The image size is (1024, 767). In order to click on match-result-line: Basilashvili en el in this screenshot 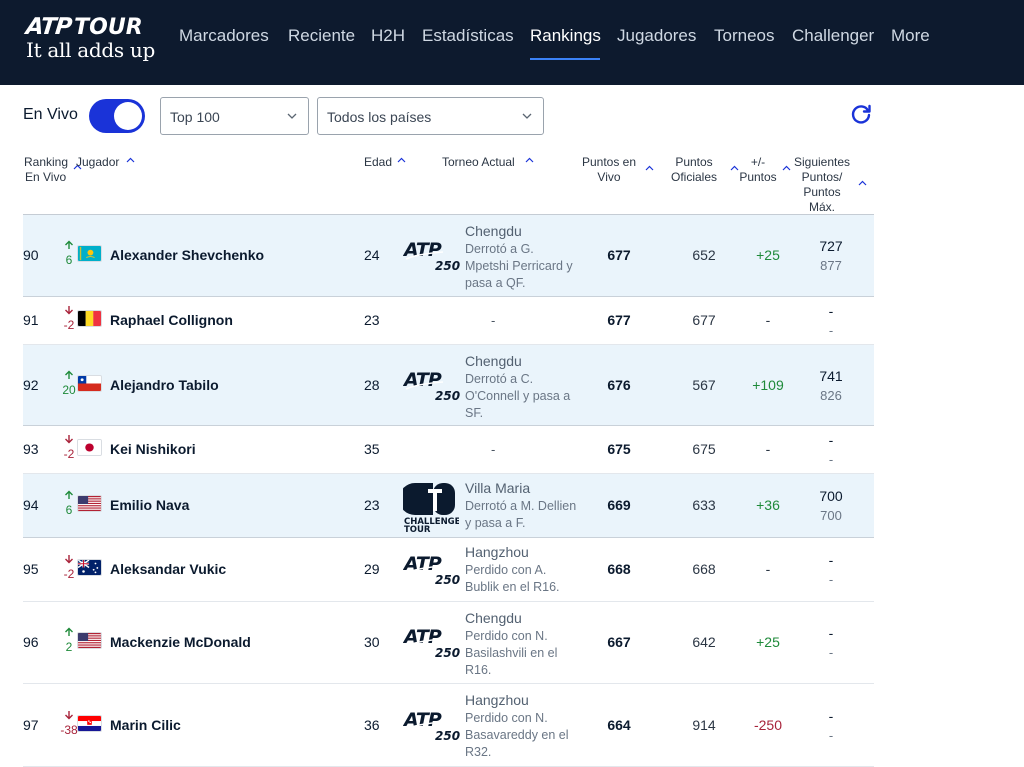, I will do `click(511, 653)`.